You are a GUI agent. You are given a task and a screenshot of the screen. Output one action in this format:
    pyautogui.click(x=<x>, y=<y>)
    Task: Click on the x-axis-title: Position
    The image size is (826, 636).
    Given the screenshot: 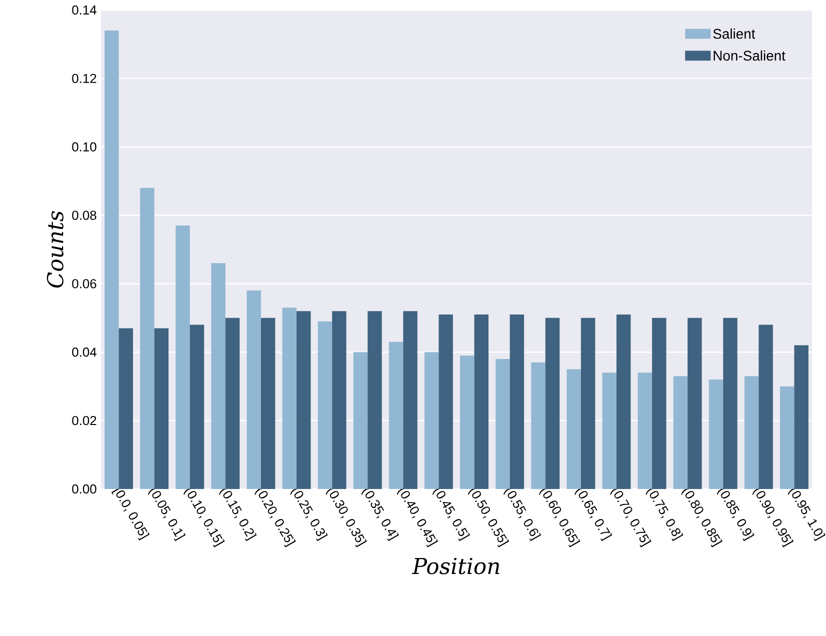 What is the action you would take?
    pyautogui.click(x=456, y=566)
    